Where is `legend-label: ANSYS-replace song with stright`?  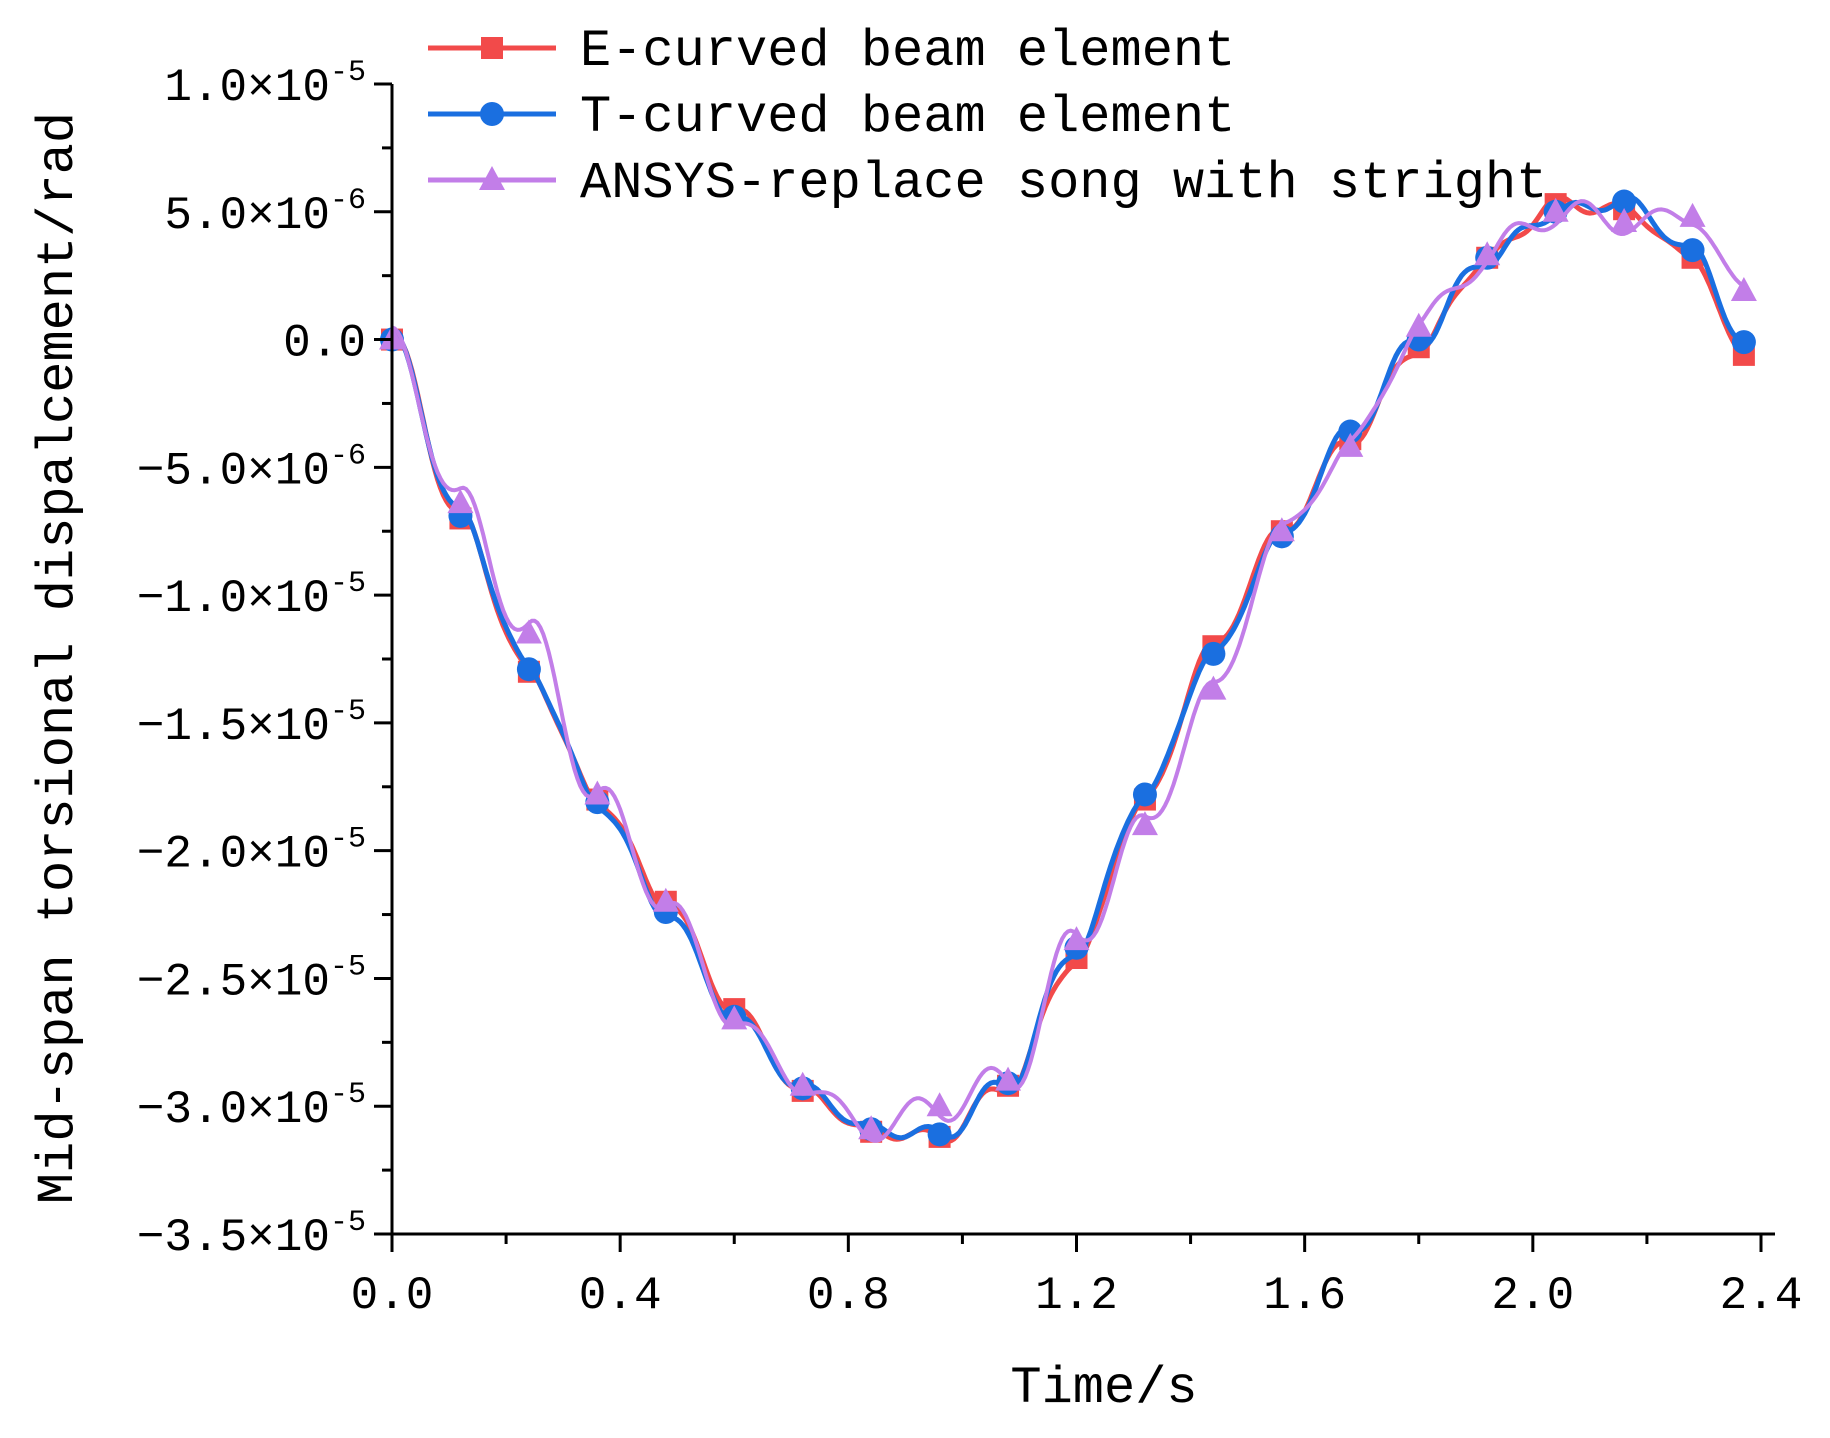 legend-label: ANSYS-replace song with stright is located at coordinates (1063, 183).